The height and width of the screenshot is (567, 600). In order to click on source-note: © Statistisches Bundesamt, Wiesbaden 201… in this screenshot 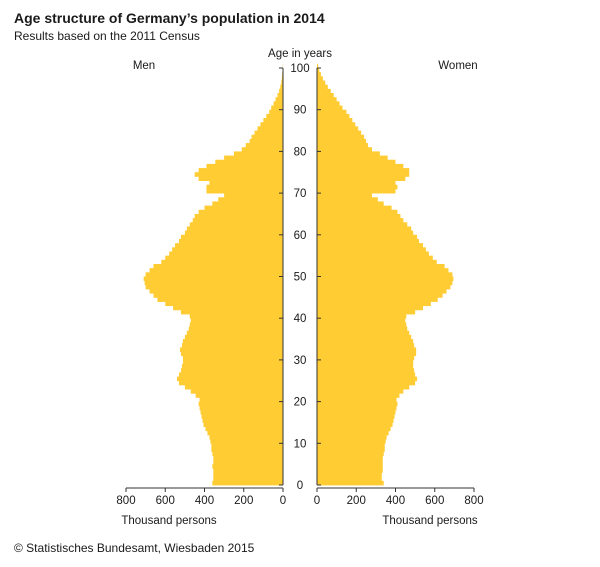, I will do `click(134, 548)`.